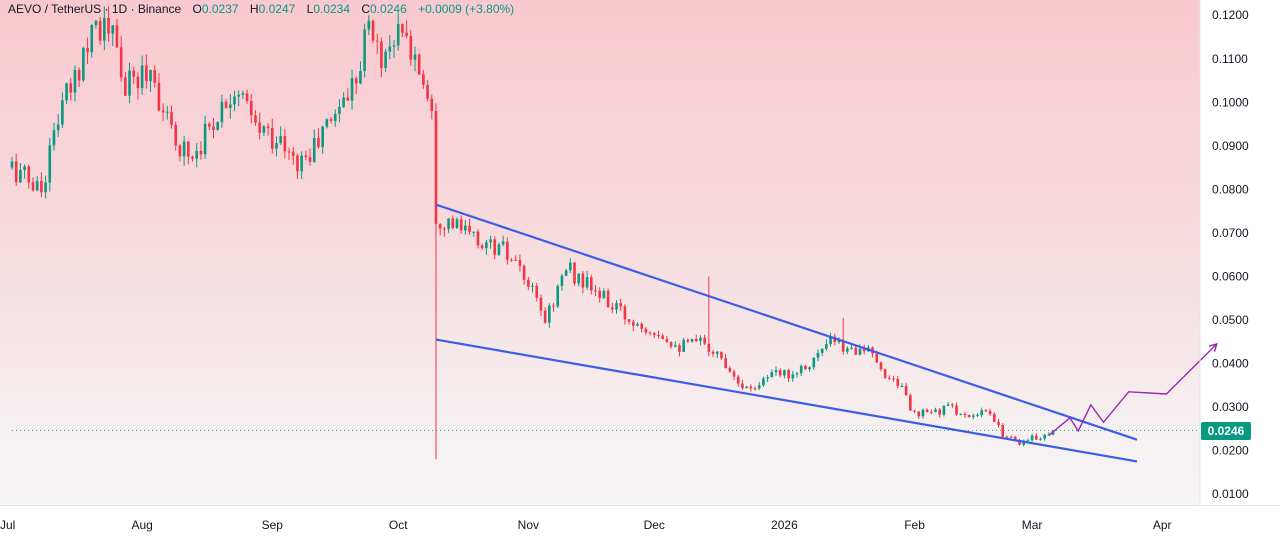  What do you see at coordinates (366, 9) in the screenshot?
I see `legend-close-label: C` at bounding box center [366, 9].